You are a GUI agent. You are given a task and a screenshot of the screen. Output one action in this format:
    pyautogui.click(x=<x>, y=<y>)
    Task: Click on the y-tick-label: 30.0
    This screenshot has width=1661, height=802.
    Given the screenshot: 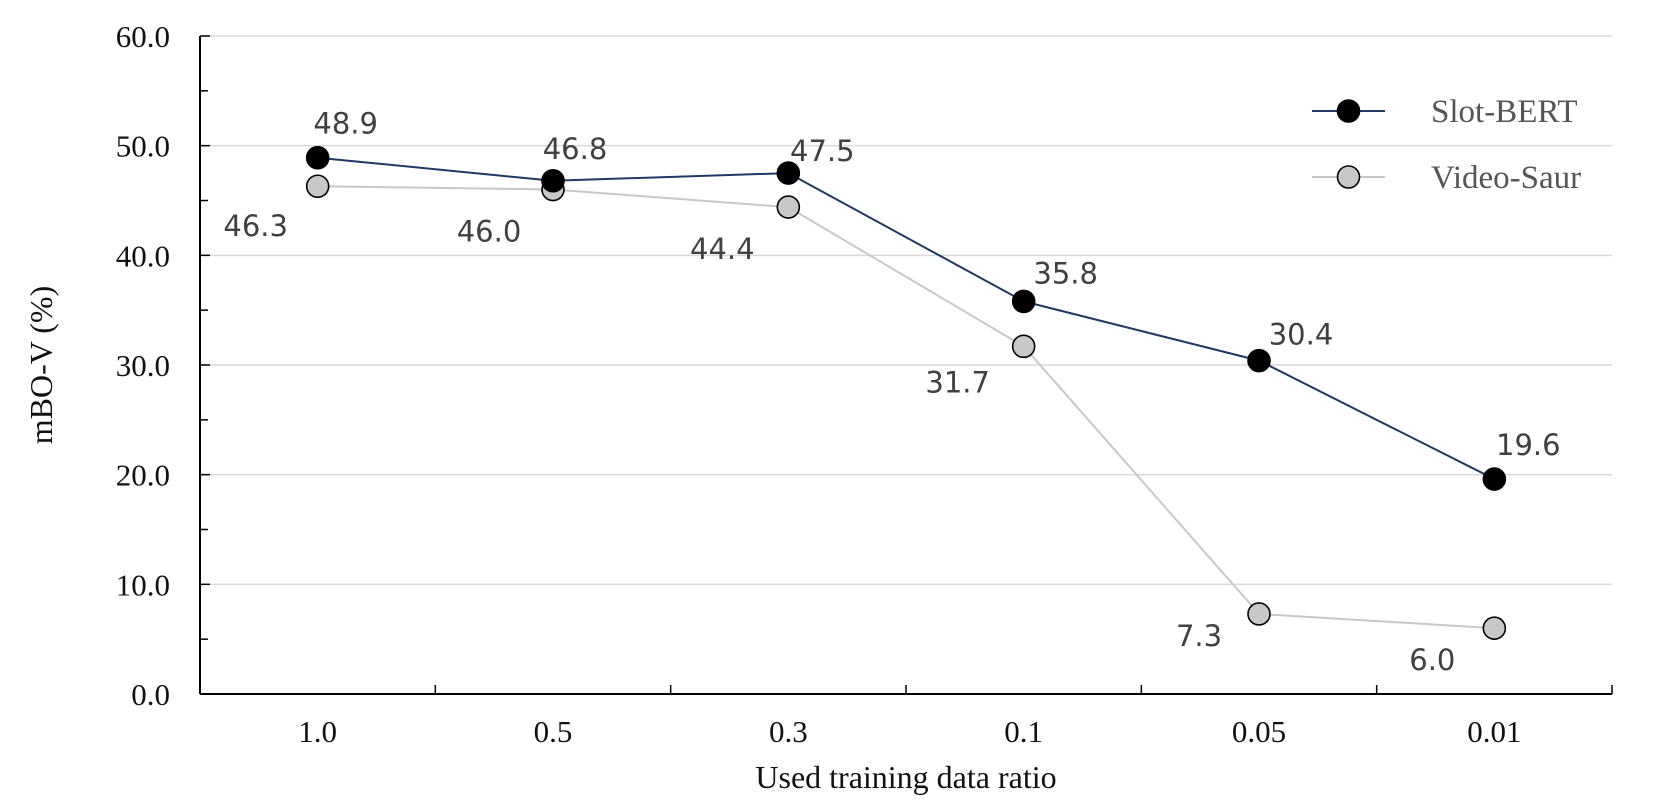 What is the action you would take?
    pyautogui.click(x=143, y=365)
    